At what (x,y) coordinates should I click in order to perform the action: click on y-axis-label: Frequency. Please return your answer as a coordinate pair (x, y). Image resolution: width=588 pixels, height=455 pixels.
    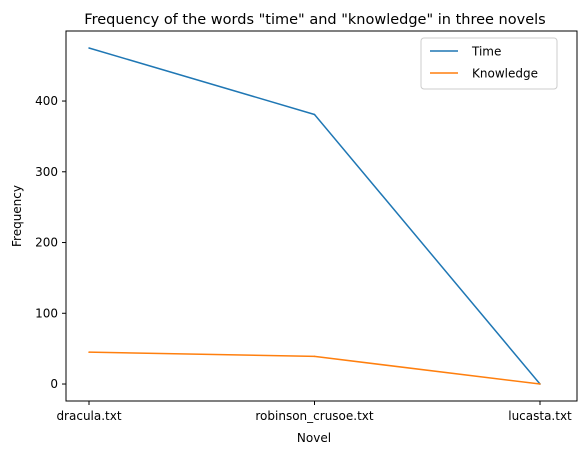
    Looking at the image, I should click on (17, 216).